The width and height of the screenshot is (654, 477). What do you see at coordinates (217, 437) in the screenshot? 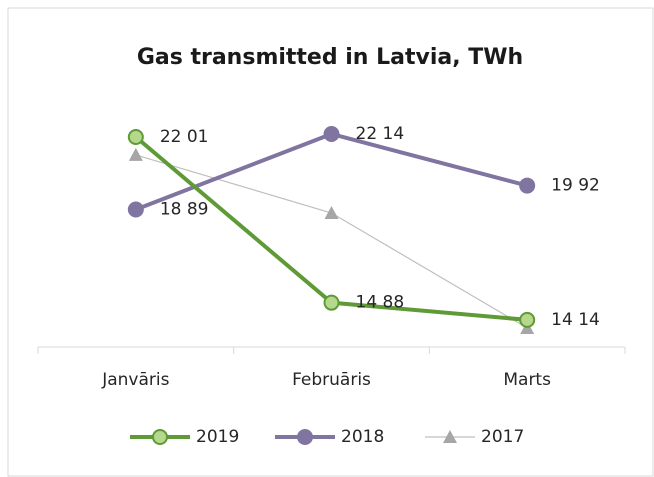
I see `legend-label: 2019` at bounding box center [217, 437].